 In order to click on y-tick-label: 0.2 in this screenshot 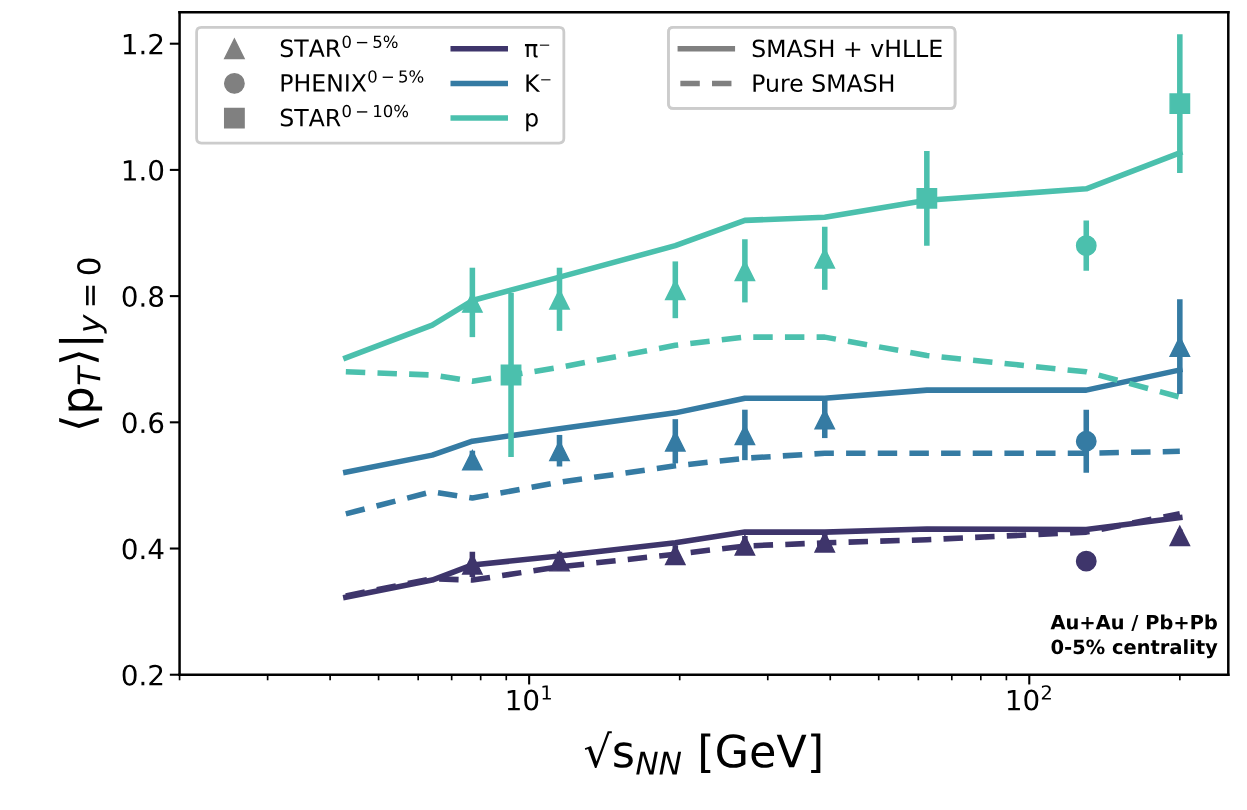, I will do `click(142, 675)`.